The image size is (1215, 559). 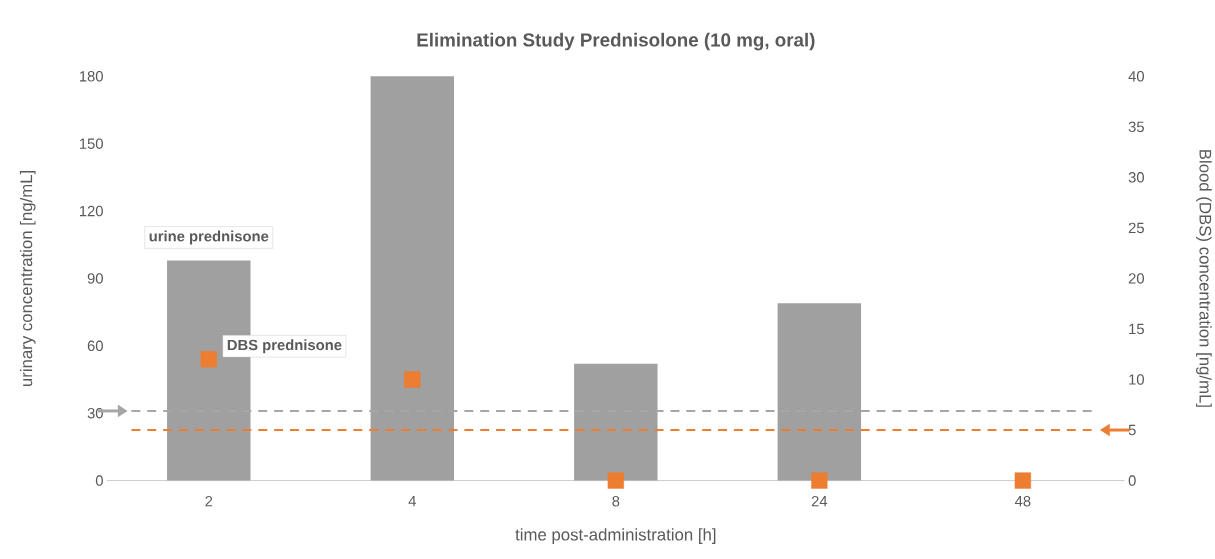 What do you see at coordinates (1204, 278) in the screenshot?
I see `y2-axis-title: Blood (DBS) concentration [ng/mL]` at bounding box center [1204, 278].